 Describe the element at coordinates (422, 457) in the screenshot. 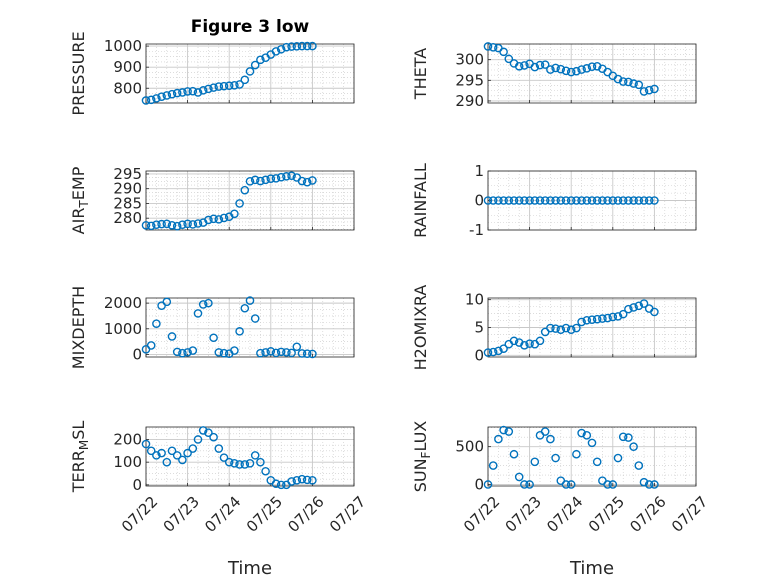

I see `y-axis-label: SUNFLUX` at that location.